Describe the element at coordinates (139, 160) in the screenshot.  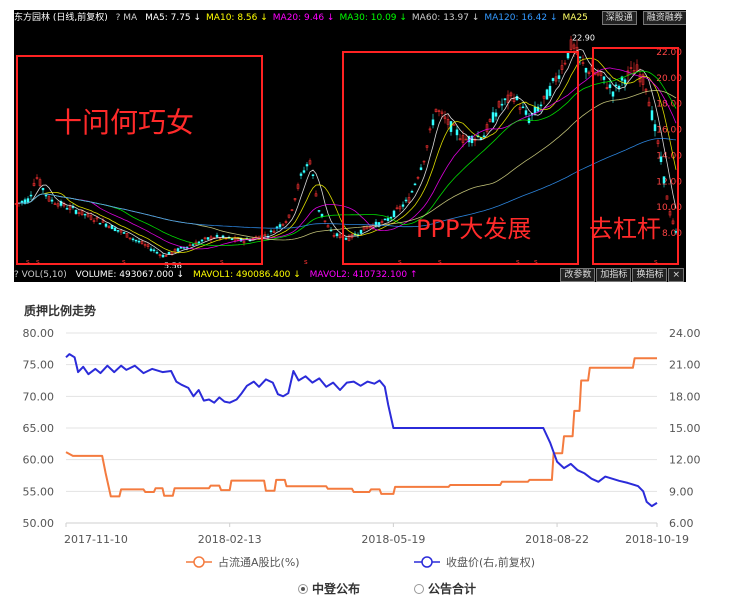
I see `annotation-box-wenhe` at that location.